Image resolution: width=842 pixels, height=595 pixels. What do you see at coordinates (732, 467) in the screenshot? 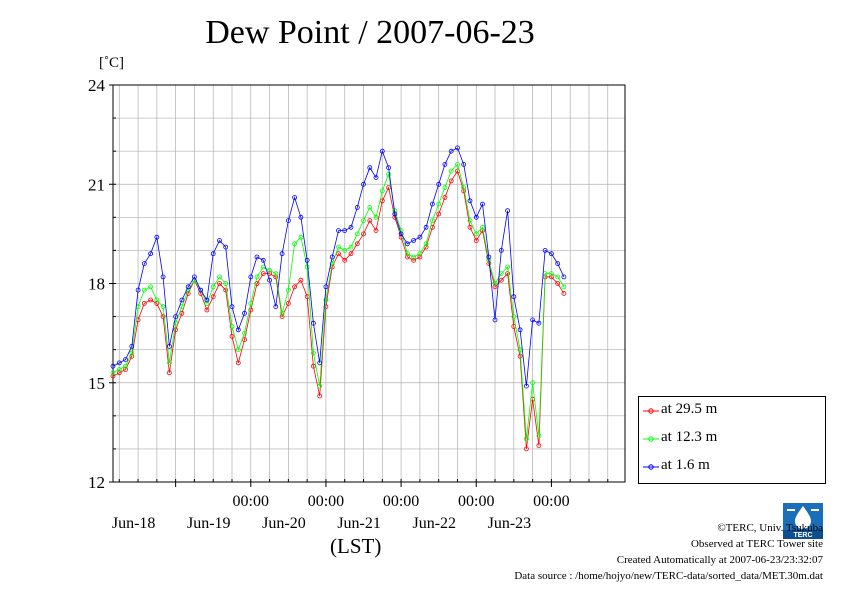
I see `legend-item-1-6m: at 1.6 m` at bounding box center [732, 467].